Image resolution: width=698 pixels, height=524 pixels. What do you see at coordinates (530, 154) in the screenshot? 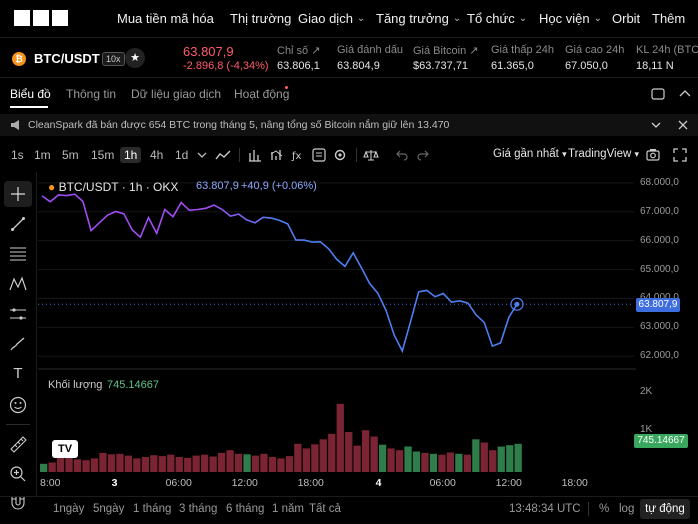
I see `price-type-select: Giá gần nhất ▾` at bounding box center [530, 154].